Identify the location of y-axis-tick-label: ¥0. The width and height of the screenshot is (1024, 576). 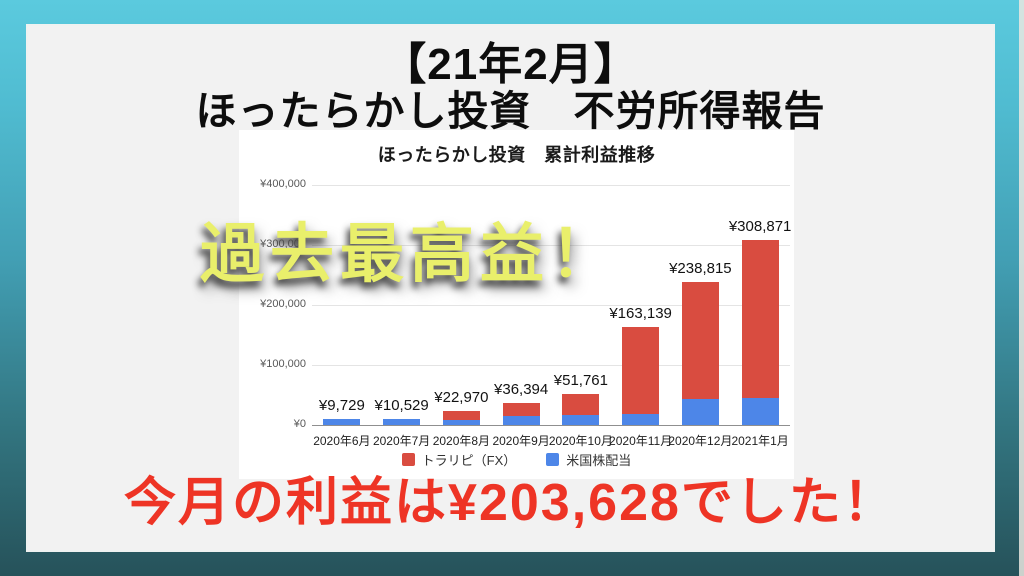
(299, 424).